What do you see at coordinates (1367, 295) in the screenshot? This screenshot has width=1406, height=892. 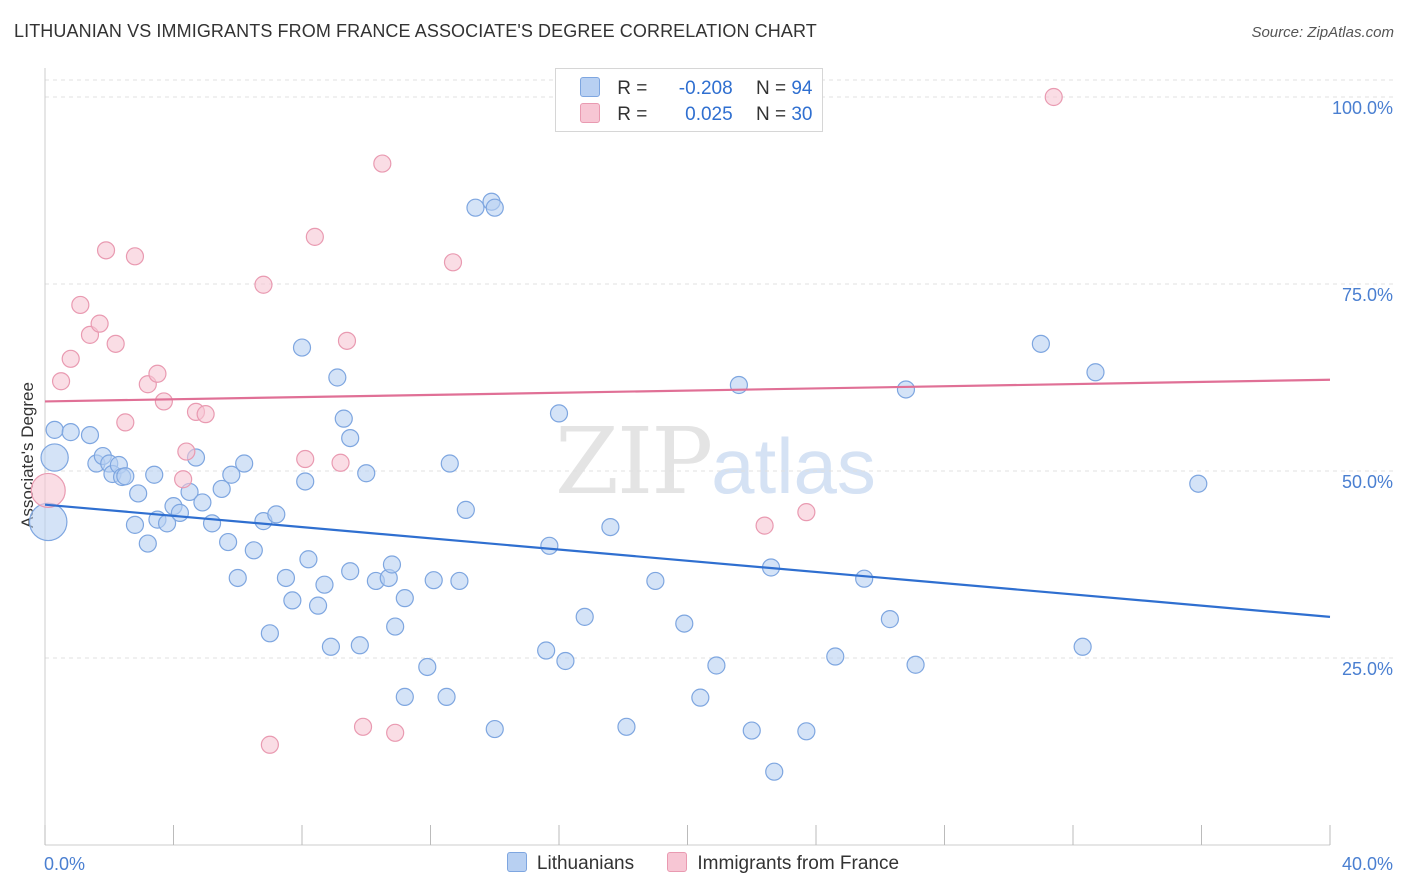 I see `y-tick-label: 75.0%` at bounding box center [1367, 295].